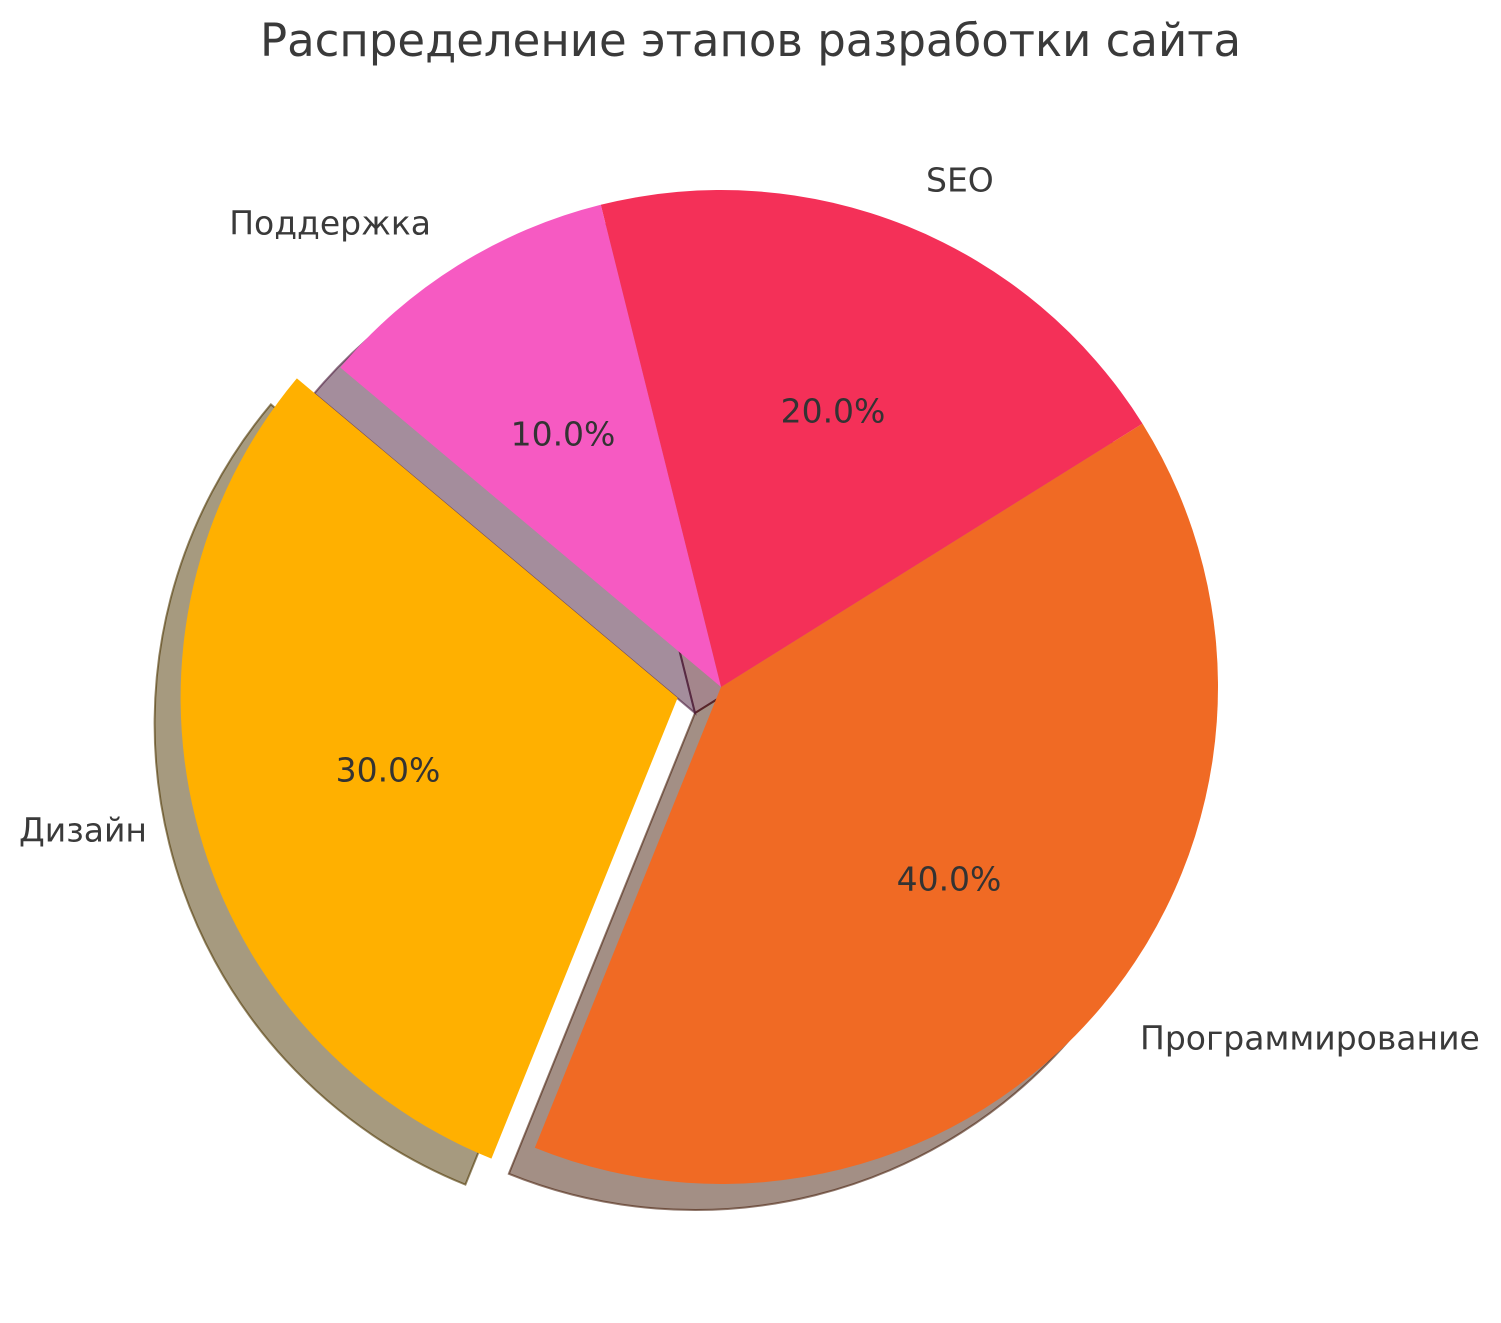 This screenshot has width=1501, height=1323. I want to click on slice-pct-design: 30.0%, so click(388, 770).